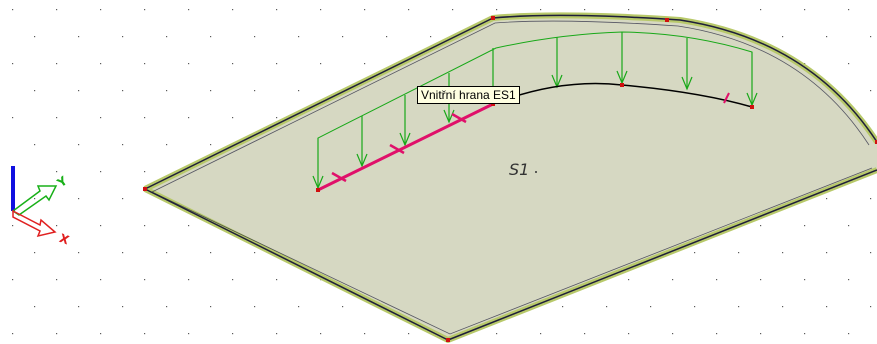  What do you see at coordinates (65, 239) in the screenshot?
I see `x-axis-label: X` at bounding box center [65, 239].